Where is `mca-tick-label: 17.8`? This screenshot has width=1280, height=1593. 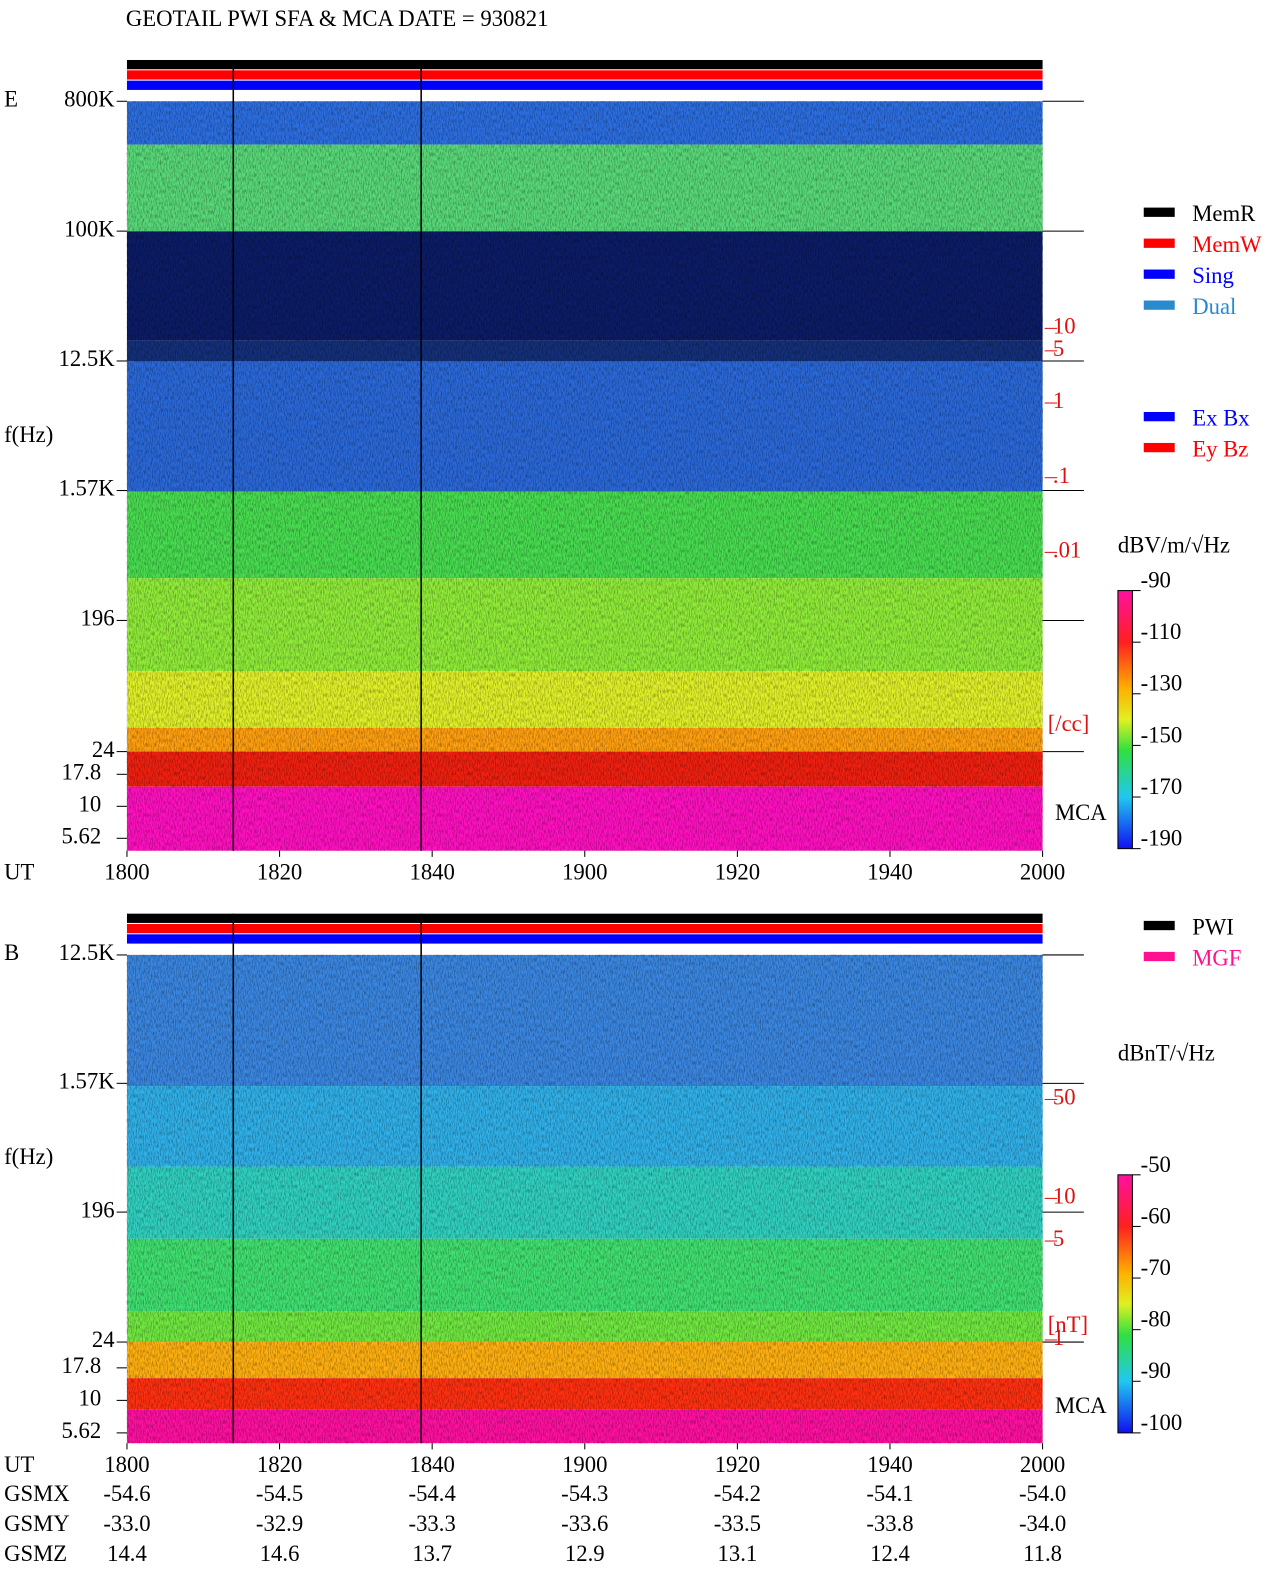
mca-tick-label: 17.8 is located at coordinates (81, 772).